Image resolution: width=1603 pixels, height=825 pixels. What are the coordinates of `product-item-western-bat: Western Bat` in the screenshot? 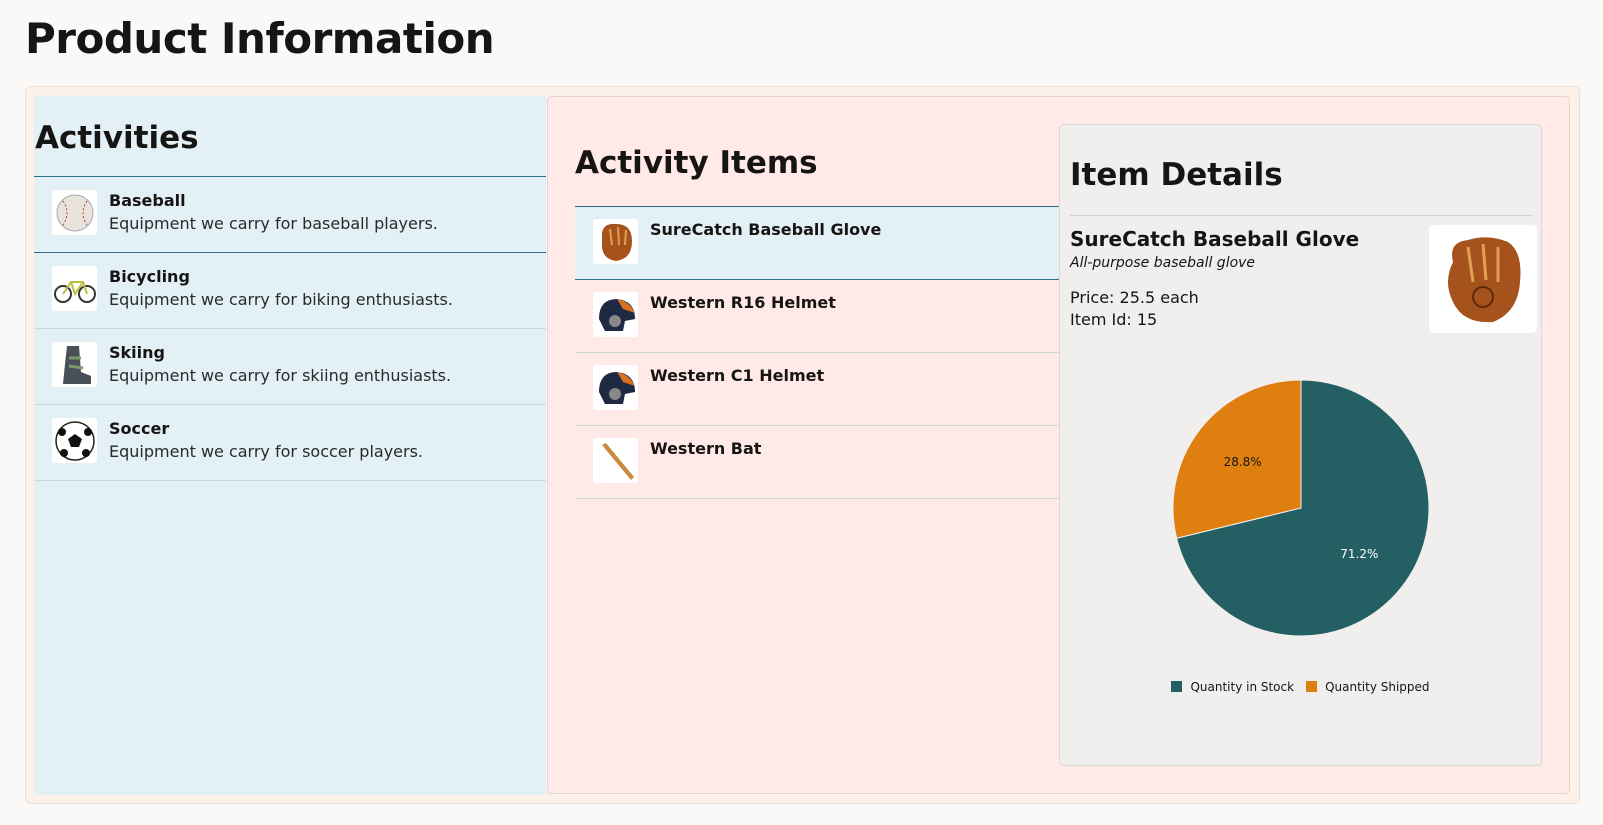 It's located at (817, 462).